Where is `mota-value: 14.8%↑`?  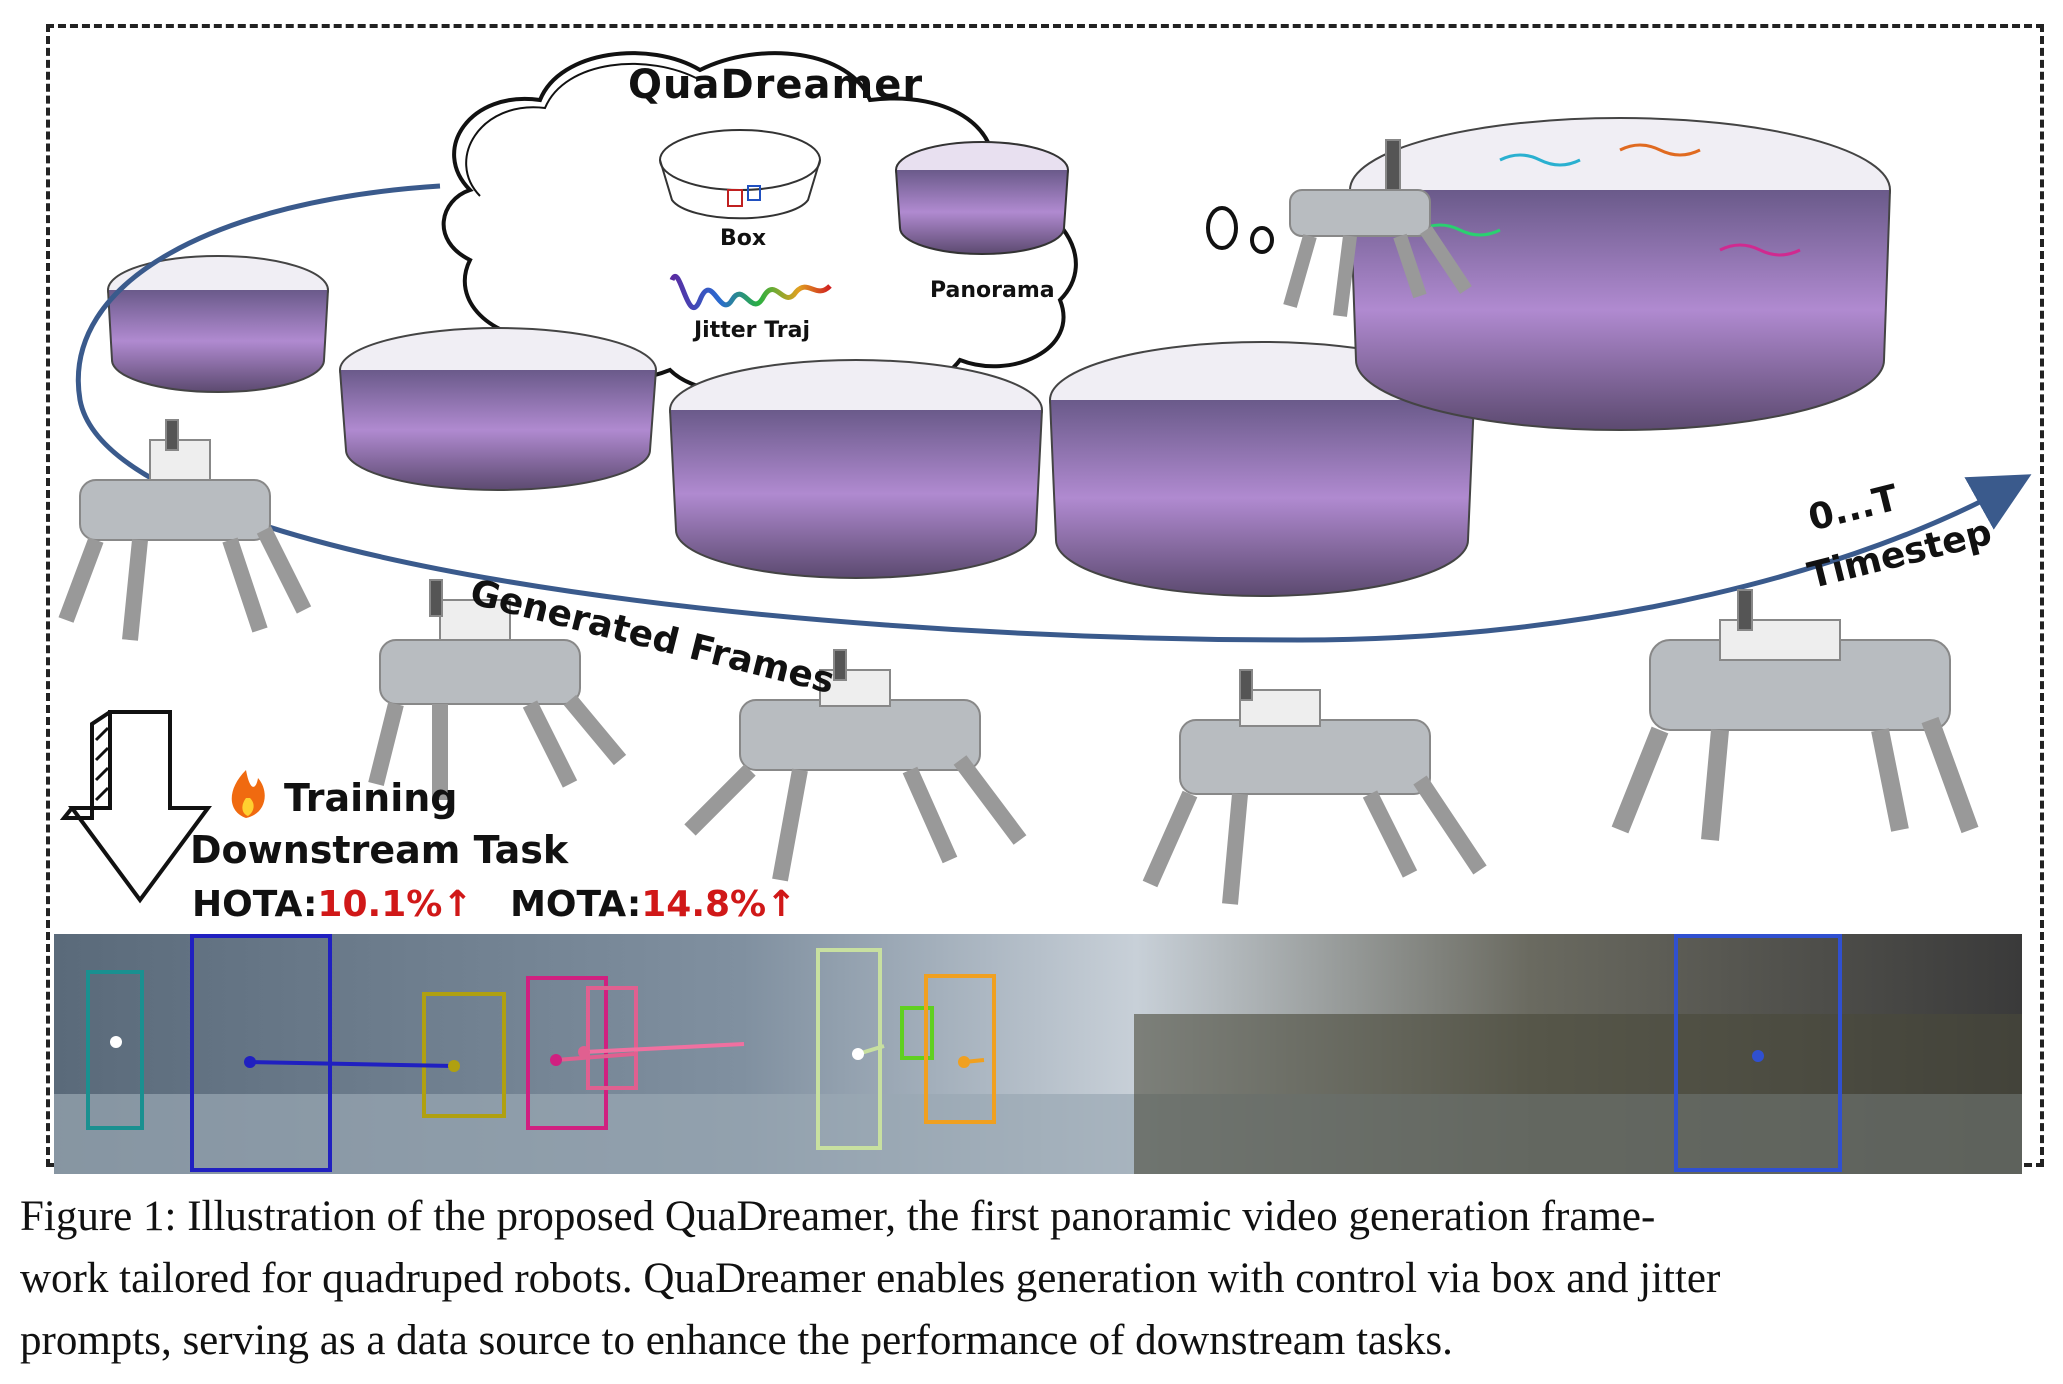 mota-value: 14.8%↑ is located at coordinates (719, 904).